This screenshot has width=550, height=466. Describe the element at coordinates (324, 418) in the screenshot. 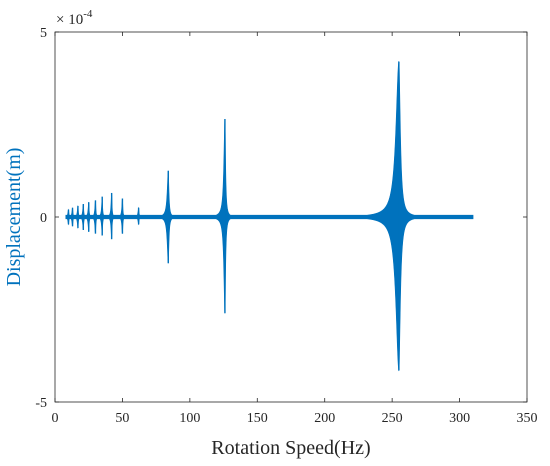

I see `x-tick-label: 200` at that location.